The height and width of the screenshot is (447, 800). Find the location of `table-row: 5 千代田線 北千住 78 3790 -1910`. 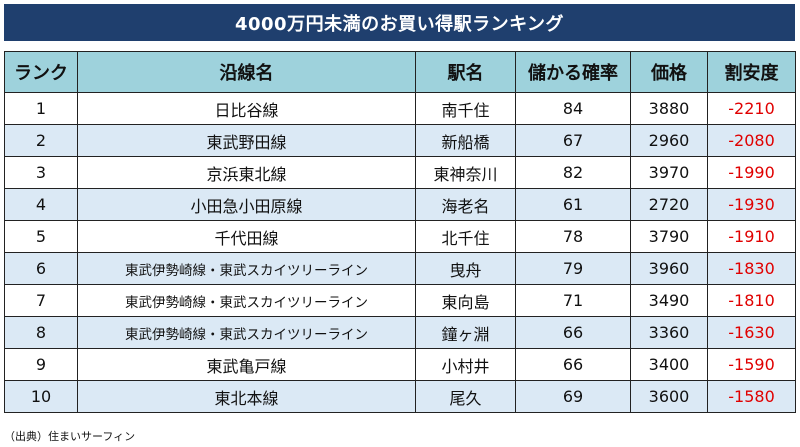

table-row: 5 千代田線 北千住 78 3790 -1910 is located at coordinates (400, 236).